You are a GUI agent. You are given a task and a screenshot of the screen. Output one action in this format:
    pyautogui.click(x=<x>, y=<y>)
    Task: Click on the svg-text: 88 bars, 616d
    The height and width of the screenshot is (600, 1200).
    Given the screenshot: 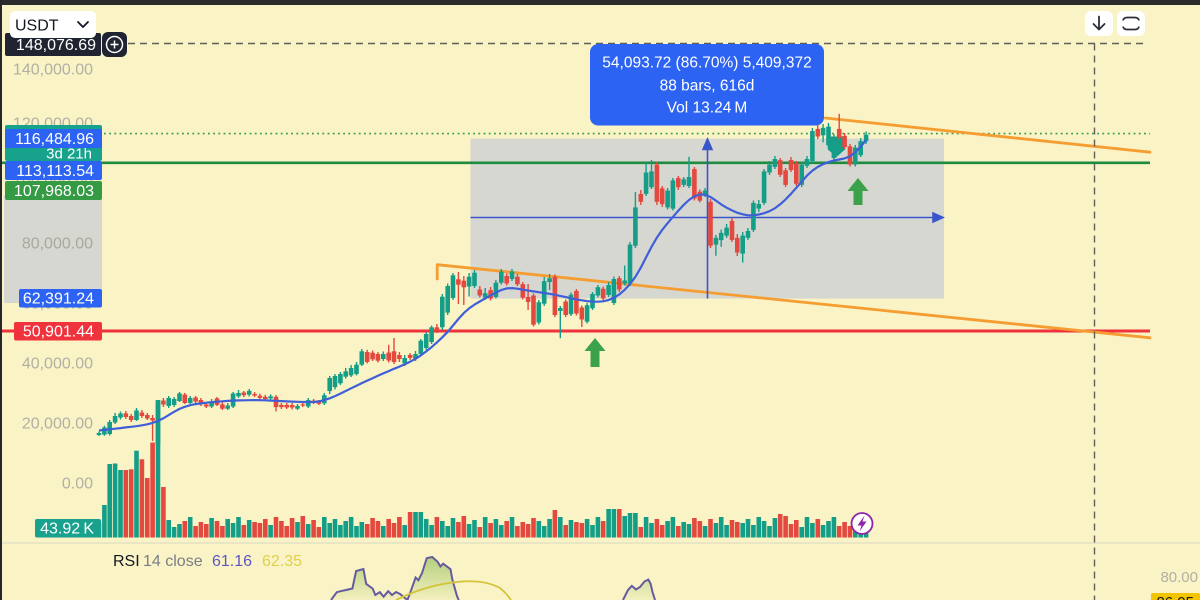 What is the action you would take?
    pyautogui.click(x=707, y=86)
    